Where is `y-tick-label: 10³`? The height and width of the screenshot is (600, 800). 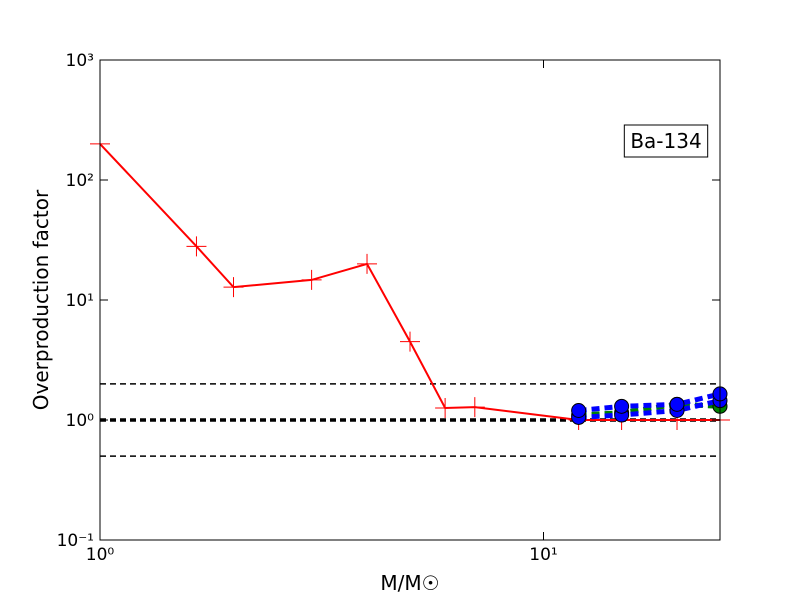
y-tick-label: 10³ is located at coordinates (80, 61).